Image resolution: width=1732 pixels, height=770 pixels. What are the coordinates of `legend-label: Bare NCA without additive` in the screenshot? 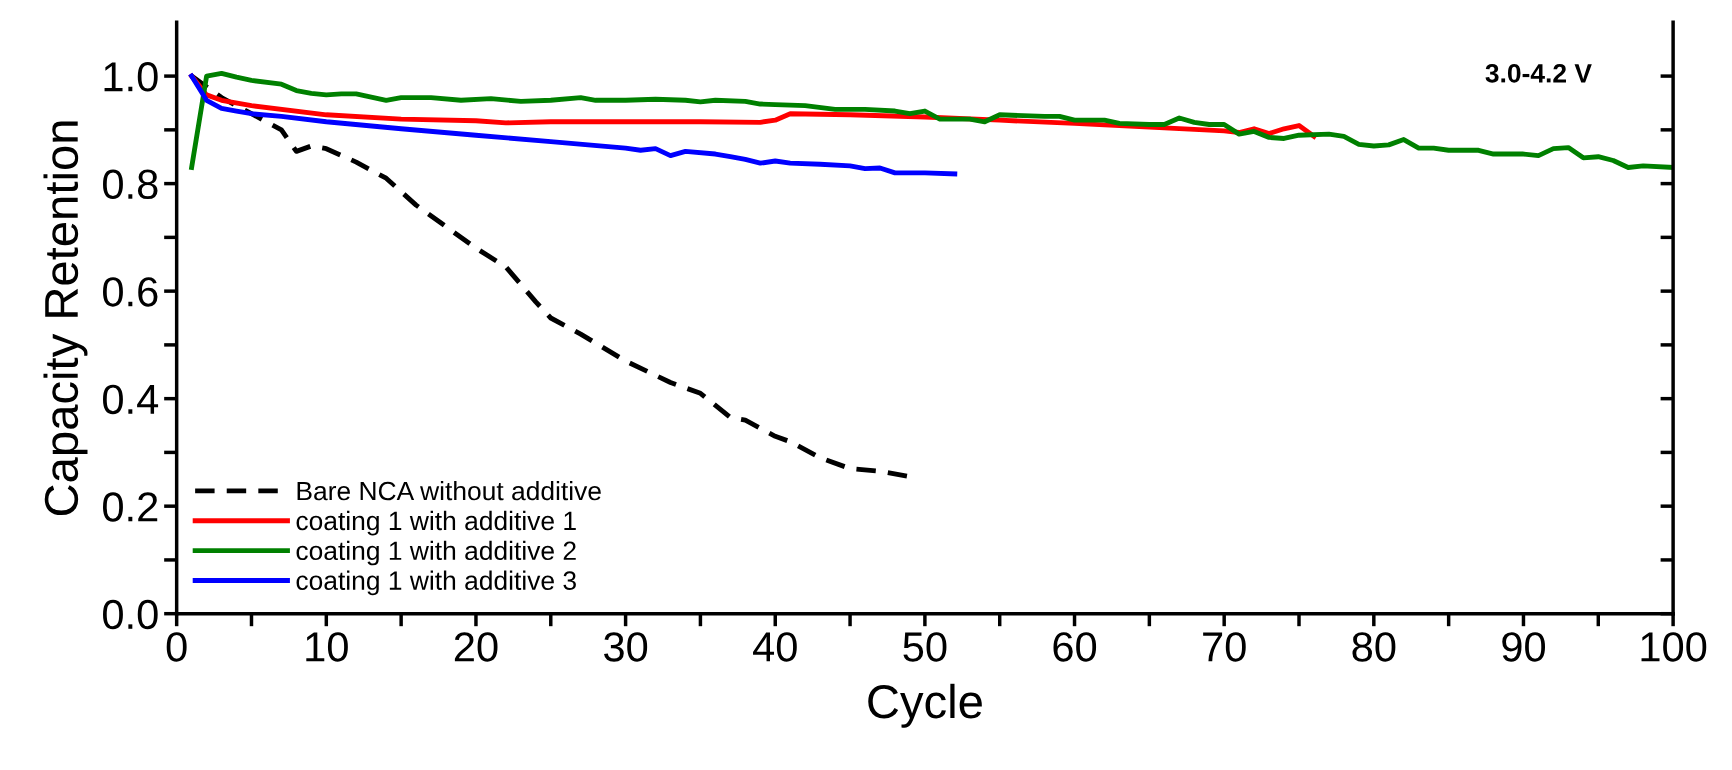 It's located at (449, 490).